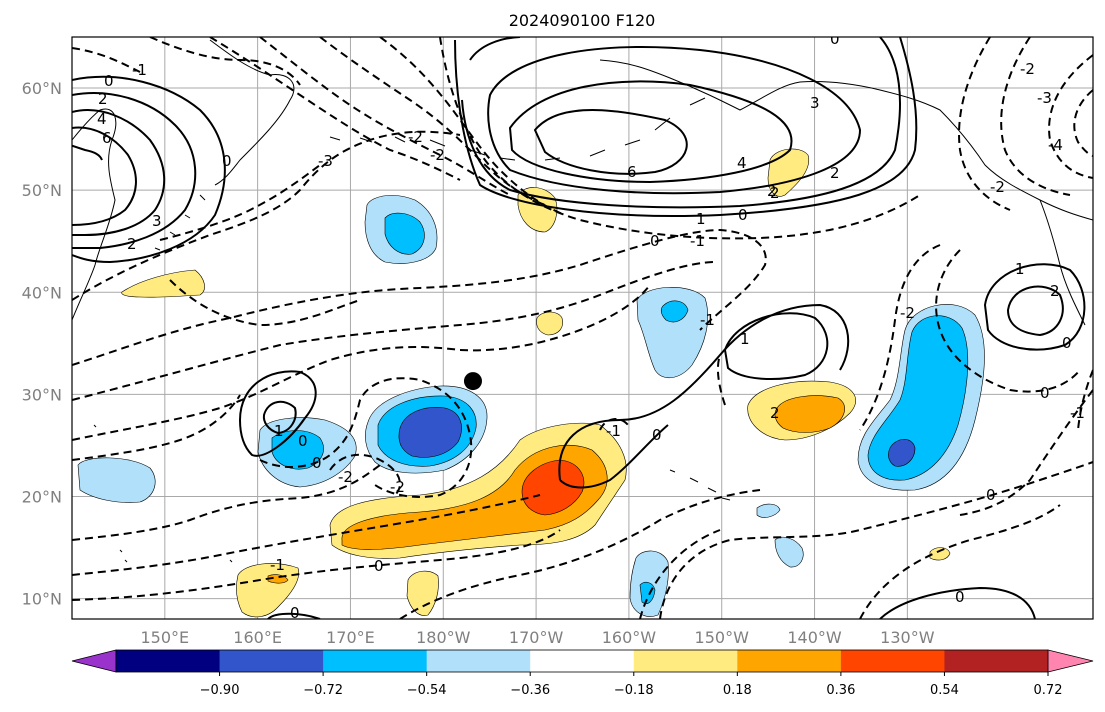 This screenshot has width=1105, height=712. I want to click on colorbar-tick-label: −0.72, so click(323, 690).